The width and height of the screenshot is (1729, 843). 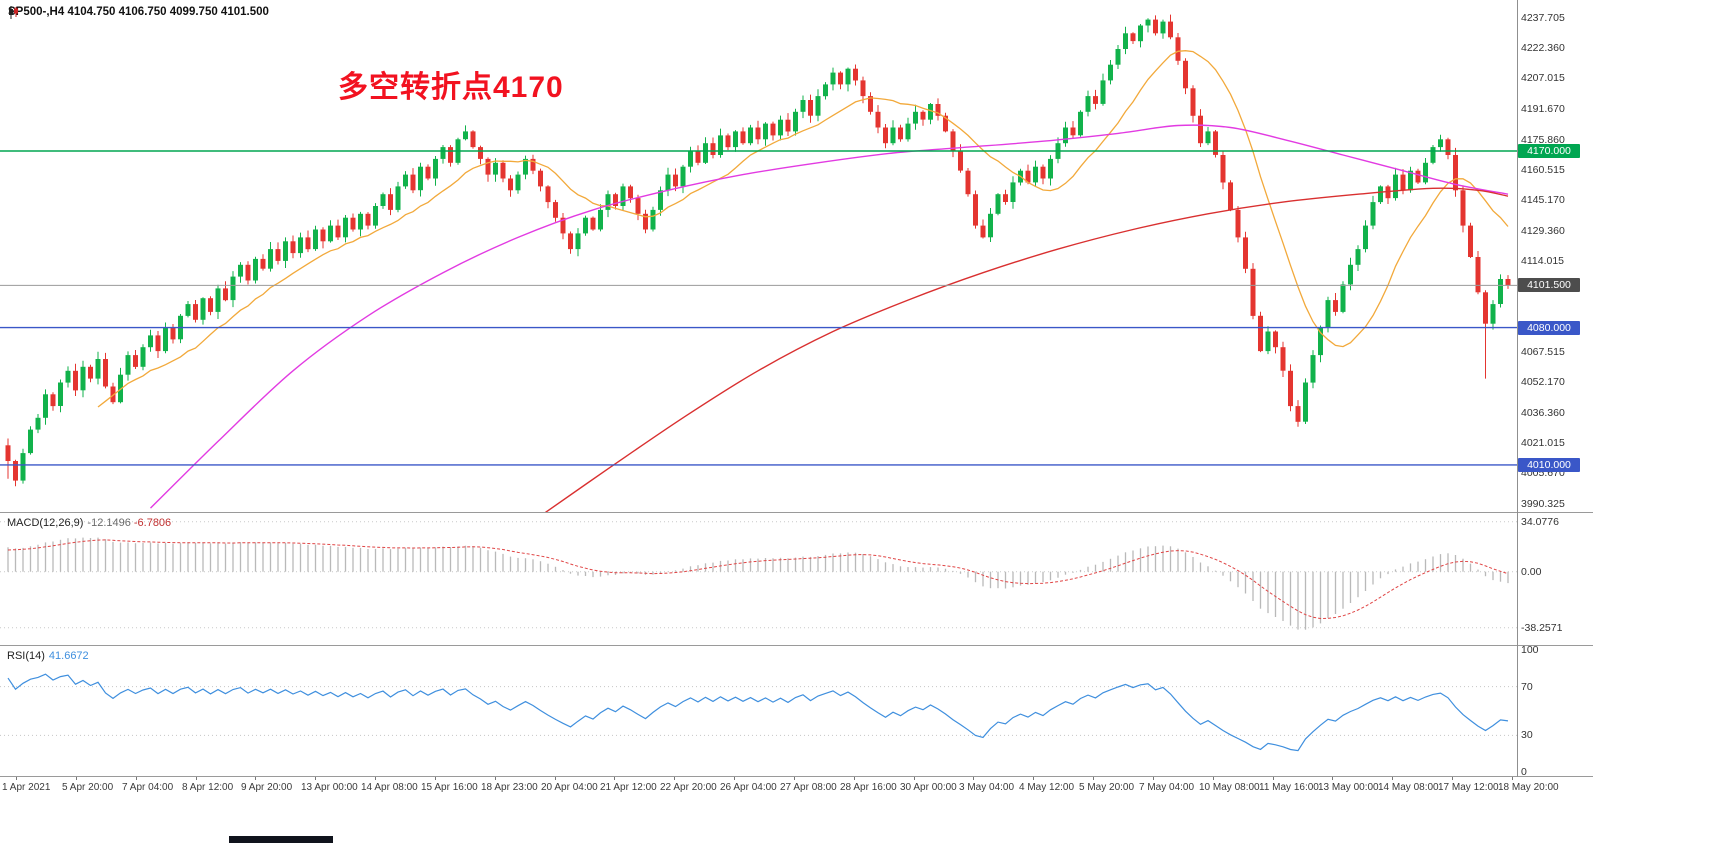 I want to click on time-tick-label: 5 May 20:00, so click(x=1107, y=787).